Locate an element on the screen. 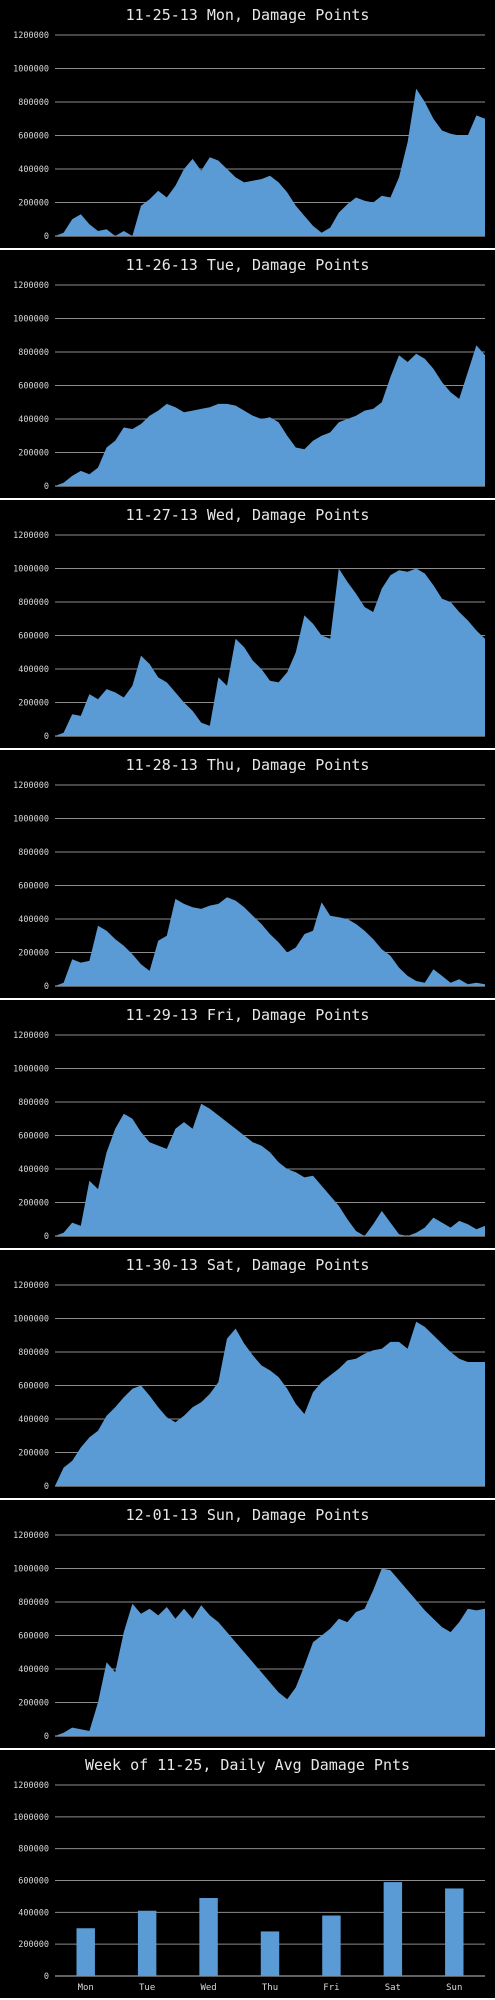 Image resolution: width=495 pixels, height=2000 pixels. chart-title: 11-28-13 Thu, Damage Points is located at coordinates (247, 765).